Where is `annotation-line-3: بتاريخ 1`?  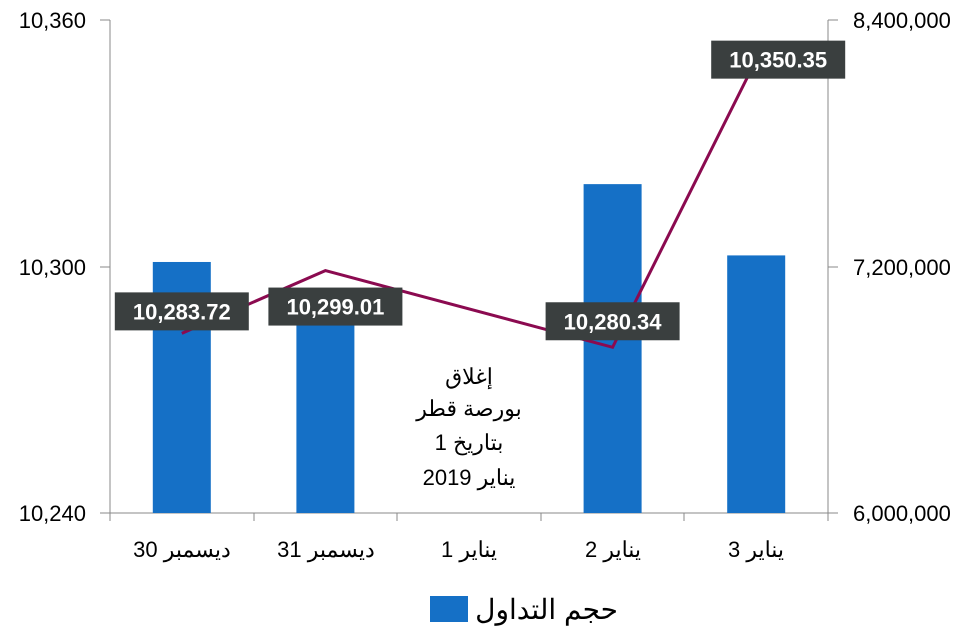 annotation-line-3: بتاريخ 1 is located at coordinates (469, 443).